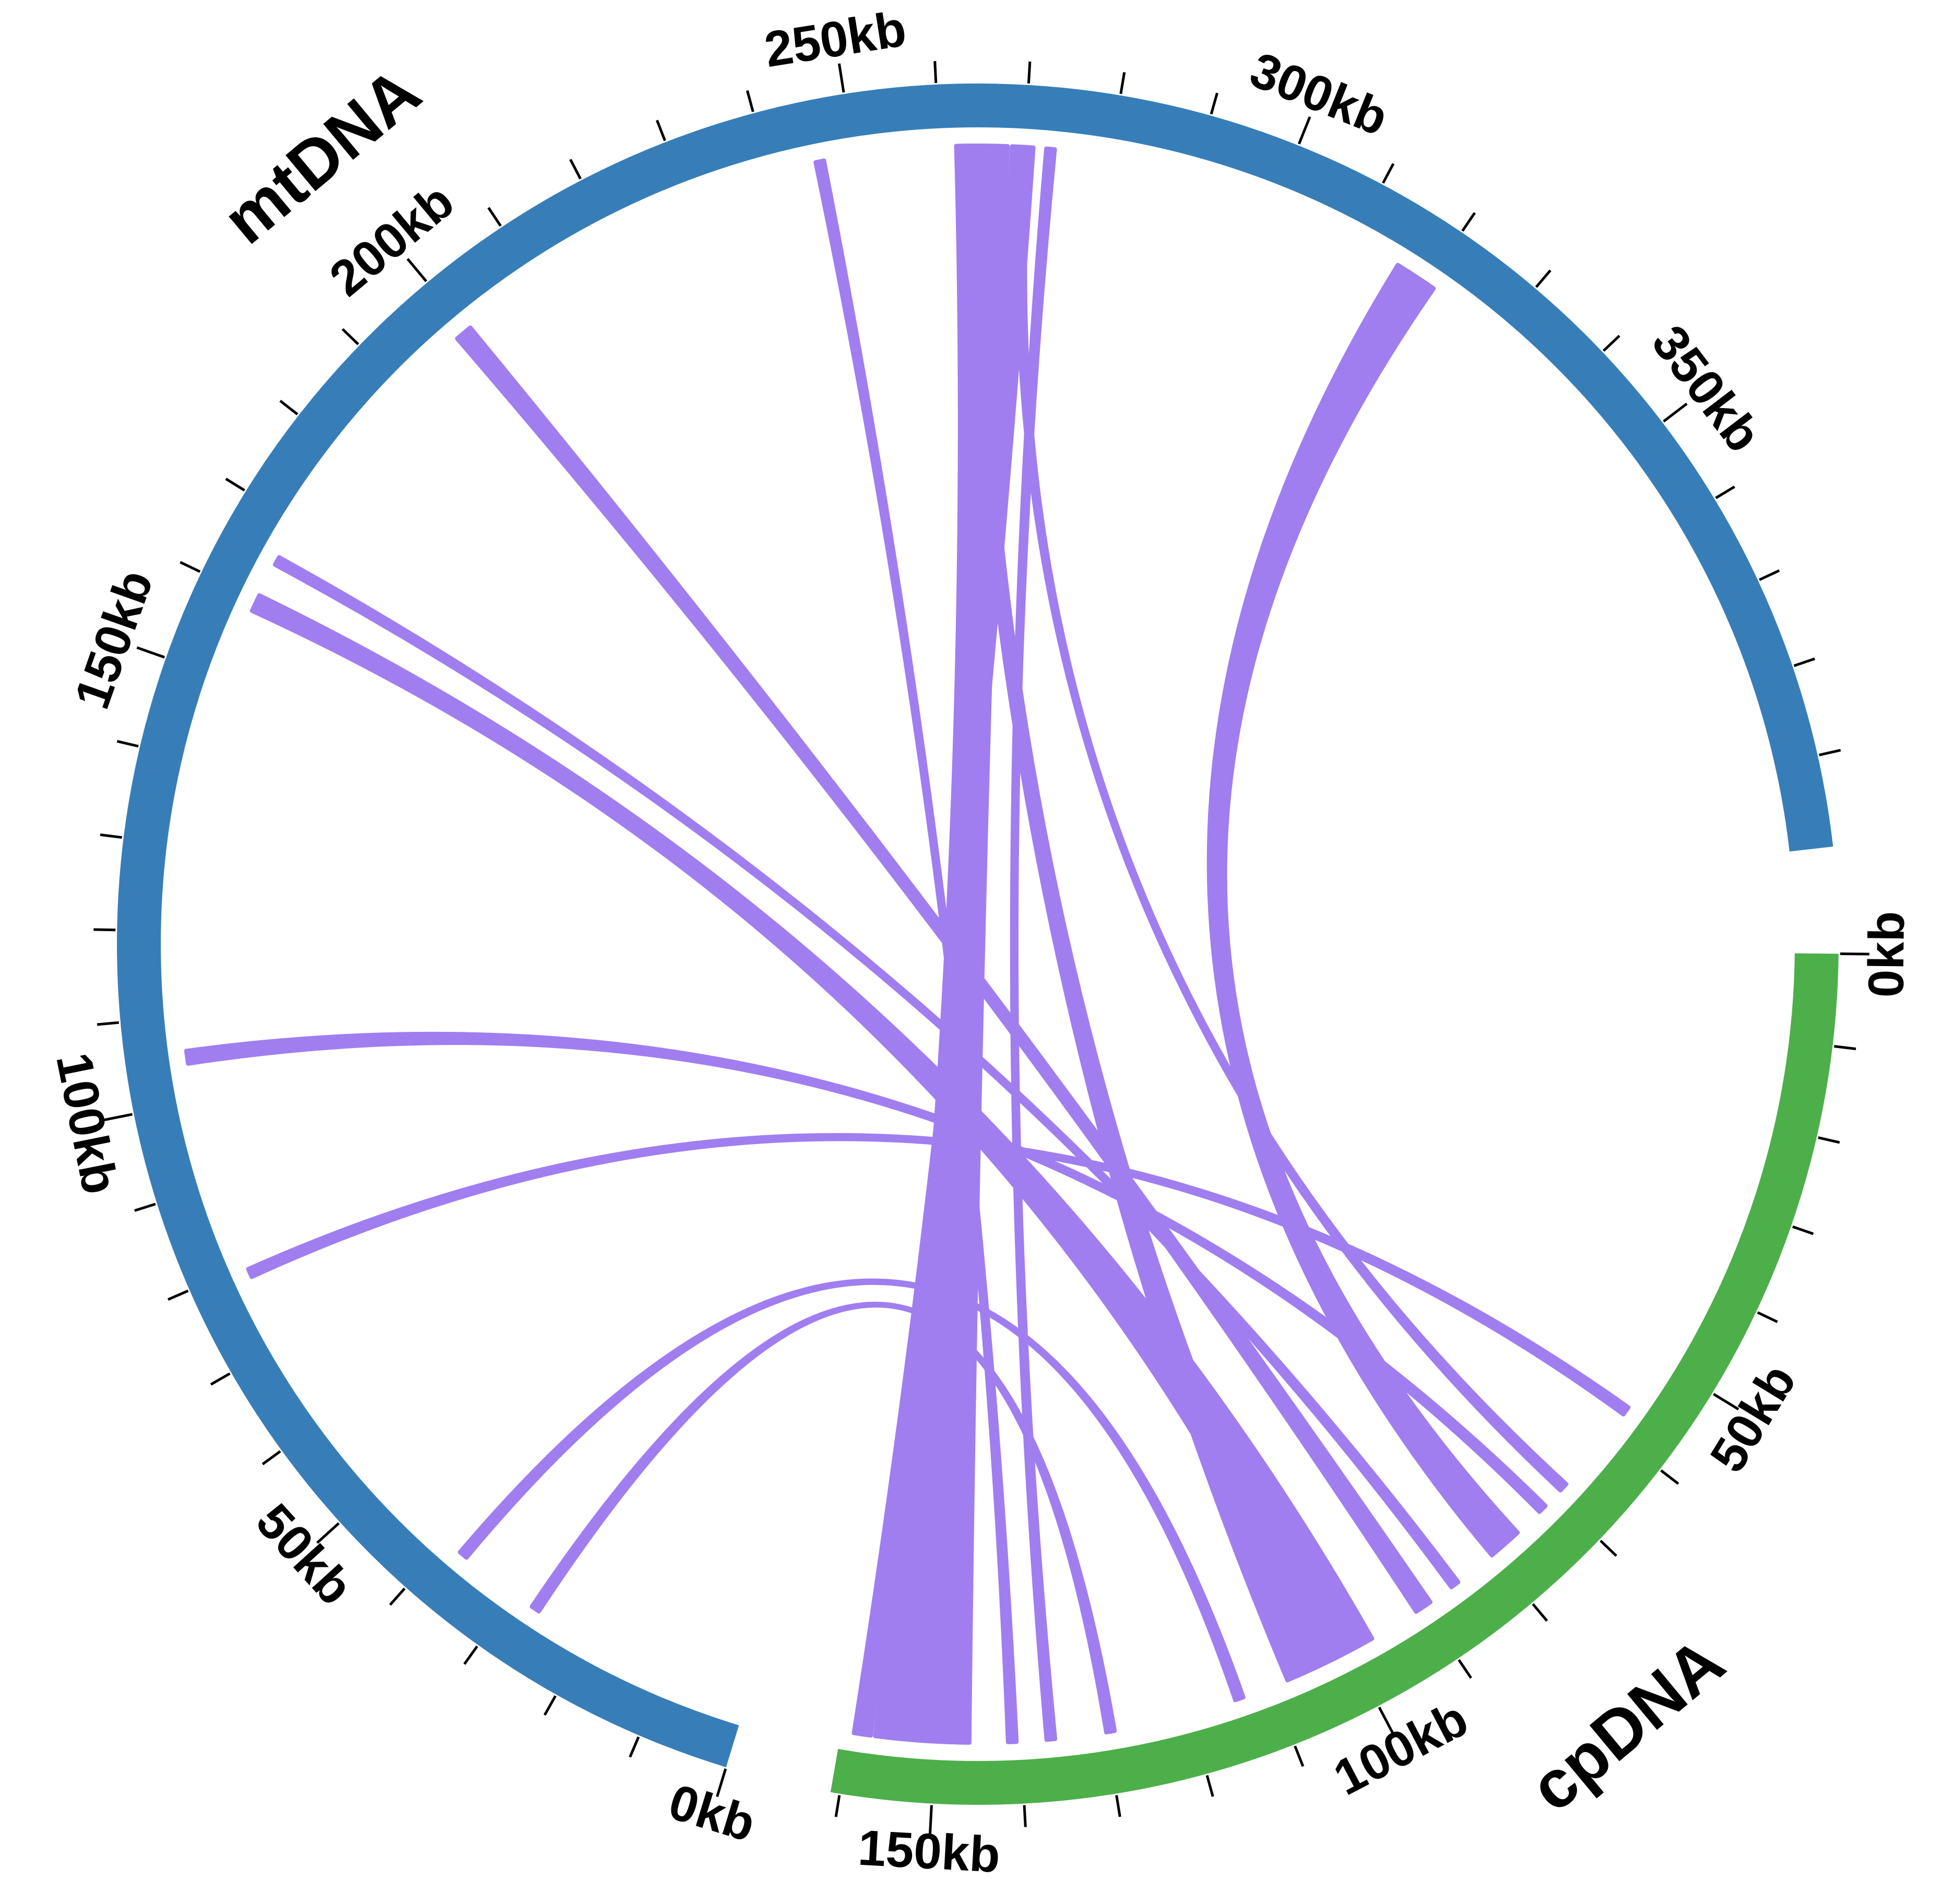 This screenshot has height=1904, width=1942. I want to click on tick-label: 250kb, so click(836, 39).